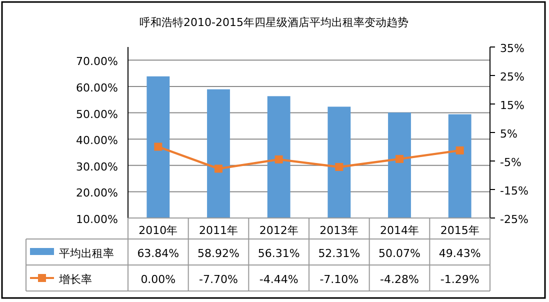 This screenshot has width=549, height=302. Describe the element at coordinates (218, 230) in the screenshot. I see `x-tick-label: 2011年` at that location.